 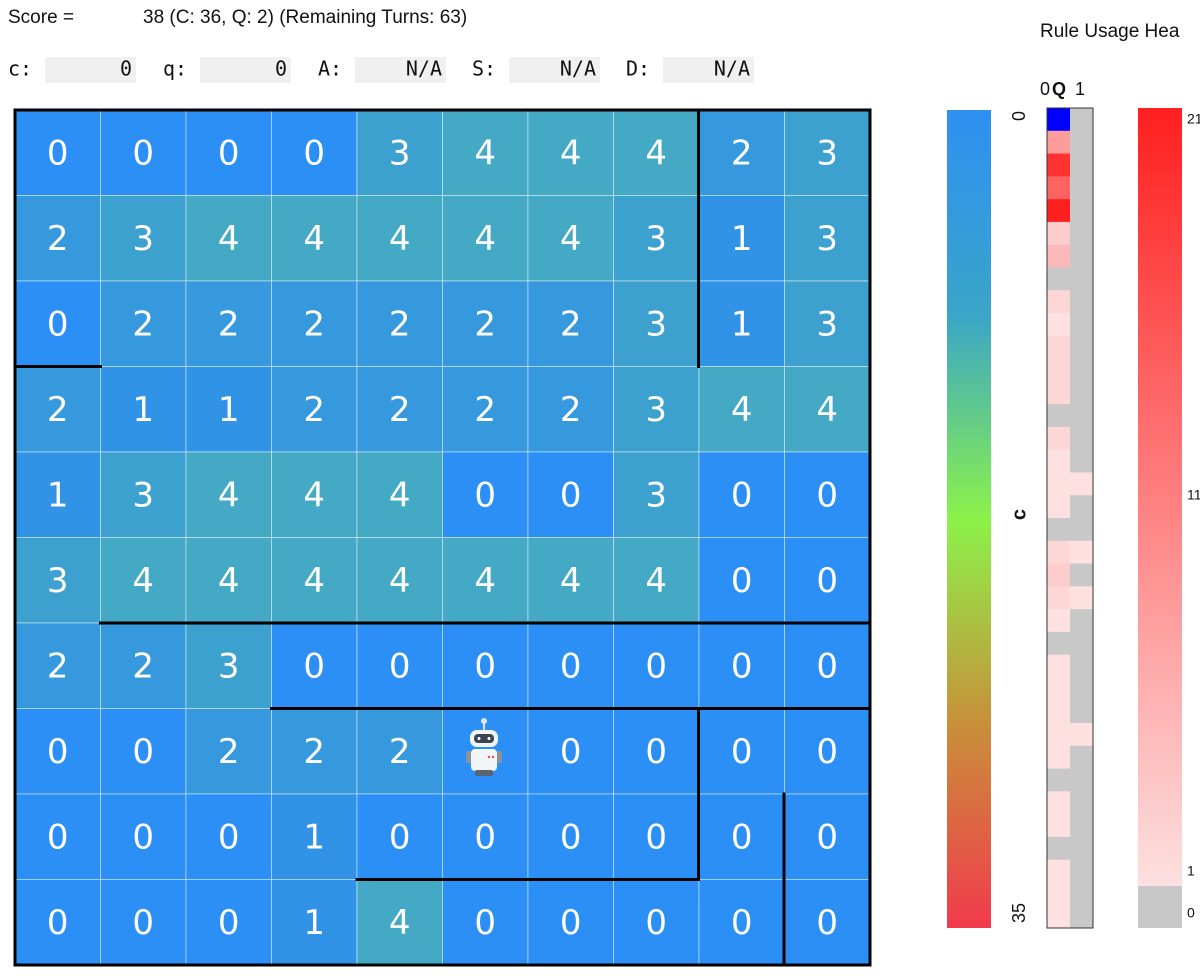 What do you see at coordinates (1193, 119) in the screenshot?
I see `heatmap-scale-tick: 21` at bounding box center [1193, 119].